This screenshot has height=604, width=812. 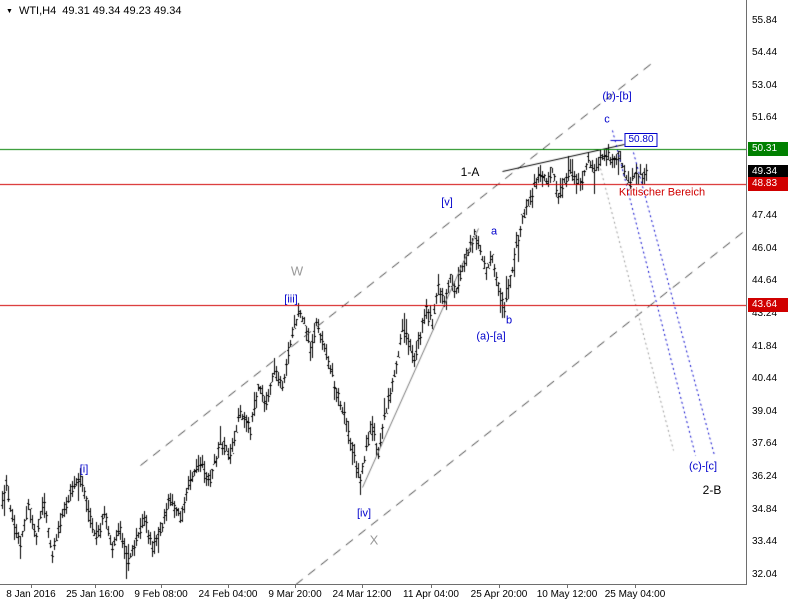 I want to click on time-axis-label: 24 Mar 12:00, so click(x=362, y=594).